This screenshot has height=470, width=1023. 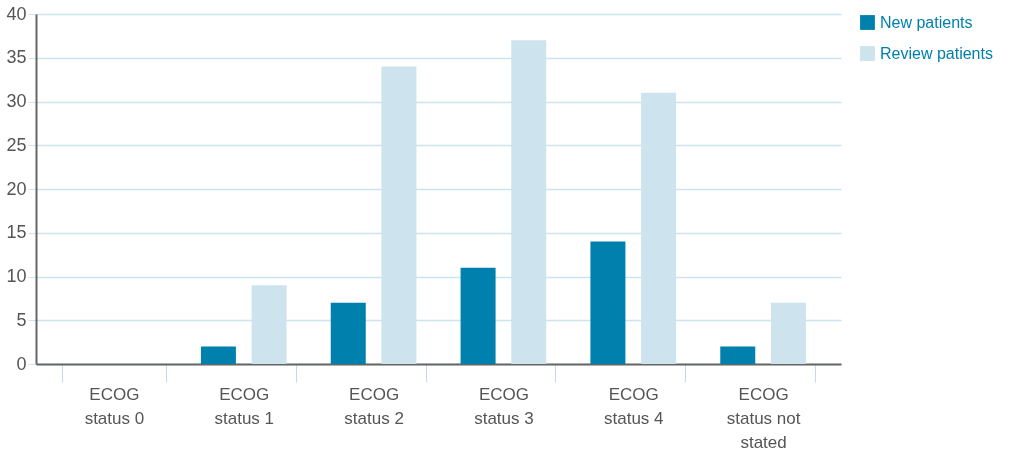 I want to click on y-tick-label: 5, so click(x=21, y=319).